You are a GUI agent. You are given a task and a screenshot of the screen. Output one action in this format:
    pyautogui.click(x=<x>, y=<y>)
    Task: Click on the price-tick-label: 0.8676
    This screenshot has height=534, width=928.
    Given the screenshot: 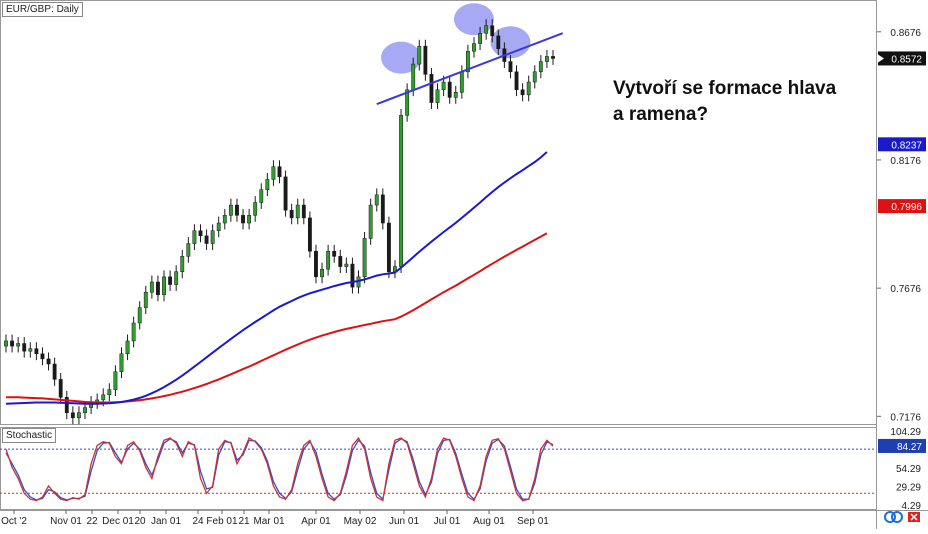 What is the action you would take?
    pyautogui.click(x=905, y=33)
    